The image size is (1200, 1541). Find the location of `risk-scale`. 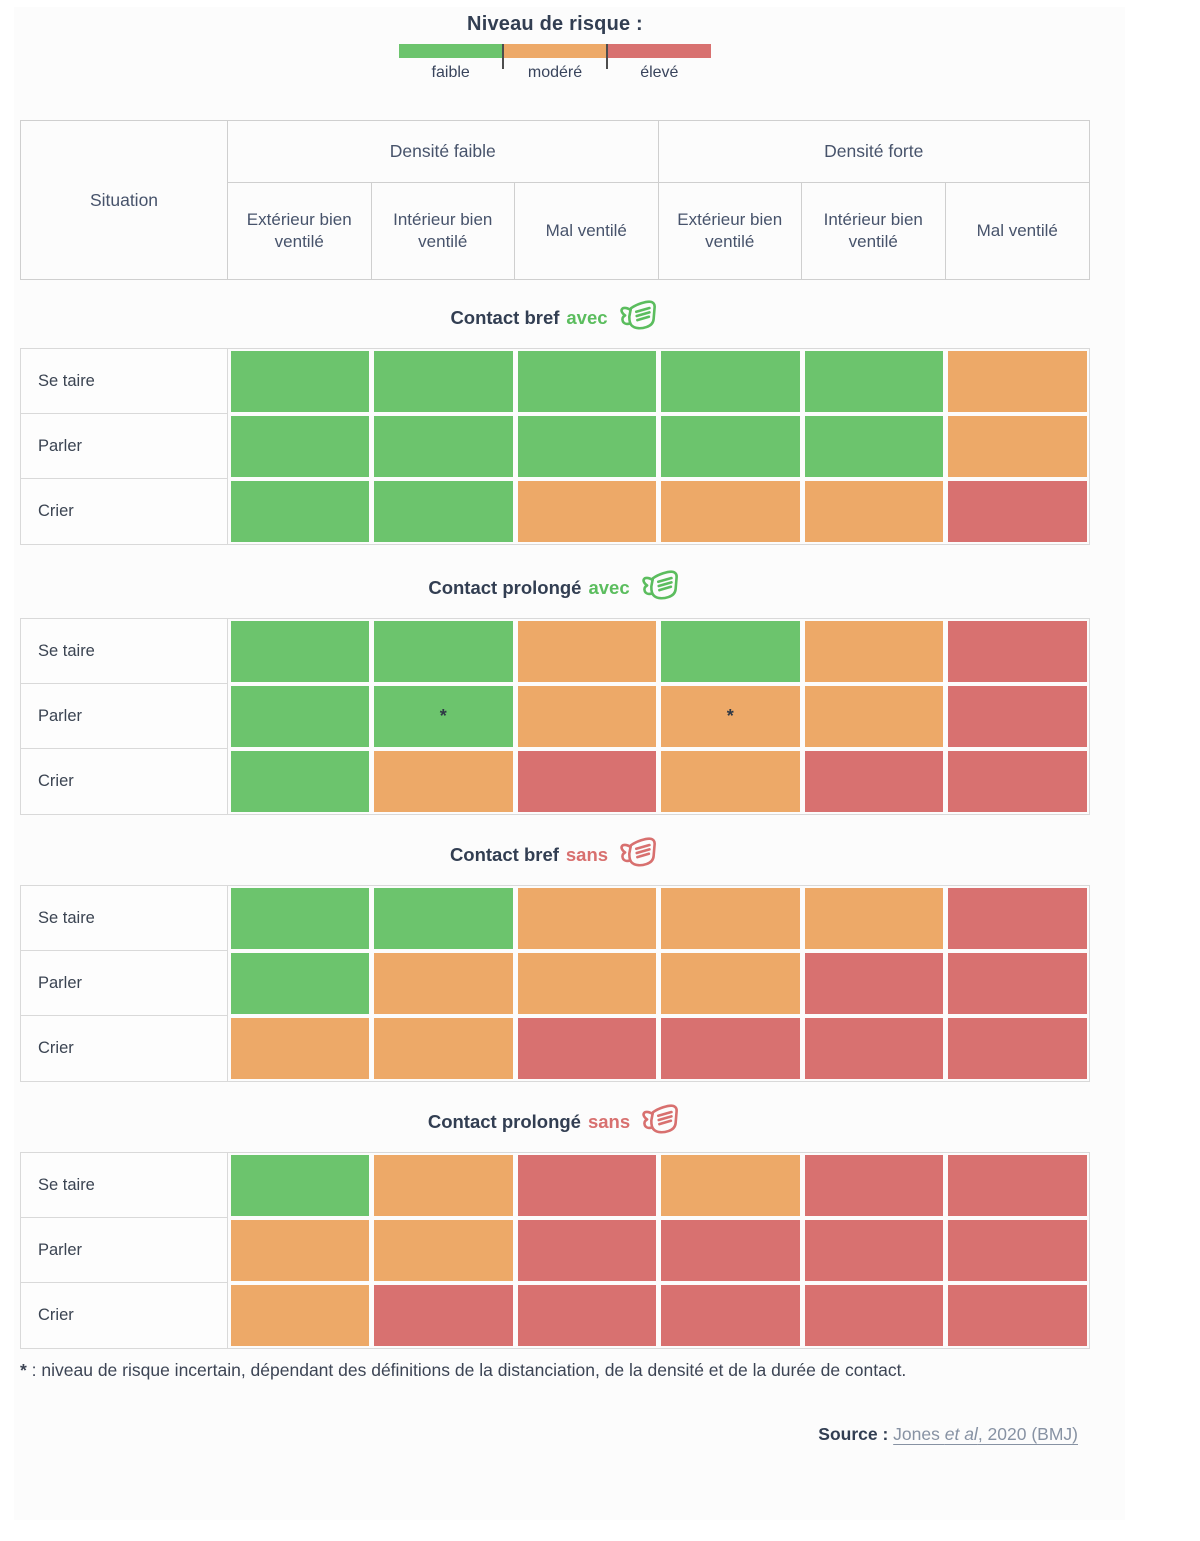

risk-scale is located at coordinates (555, 56).